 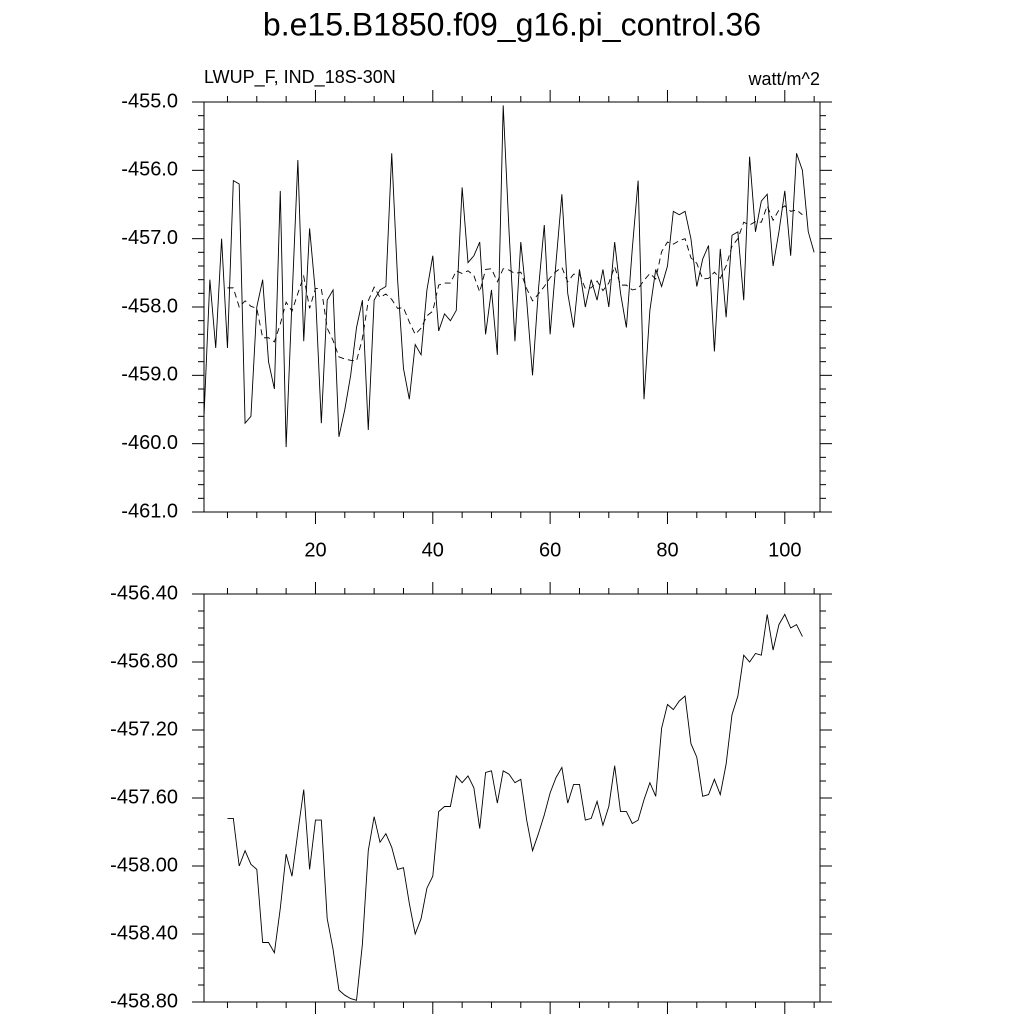 What do you see at coordinates (149, 170) in the screenshot?
I see `y-tick-label: -456.0` at bounding box center [149, 170].